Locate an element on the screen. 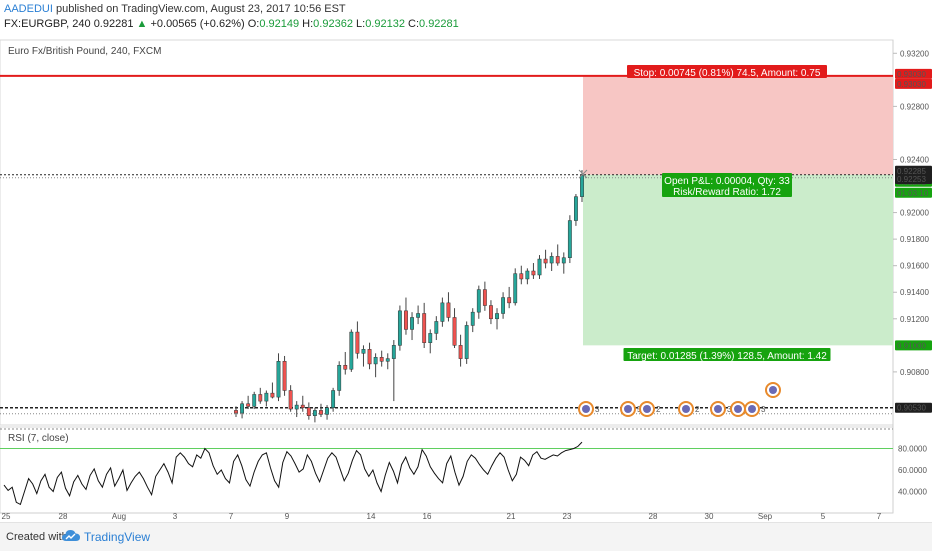 This screenshot has height=551, width=932. rsi-tick-label: 60.0000 is located at coordinates (912, 470).